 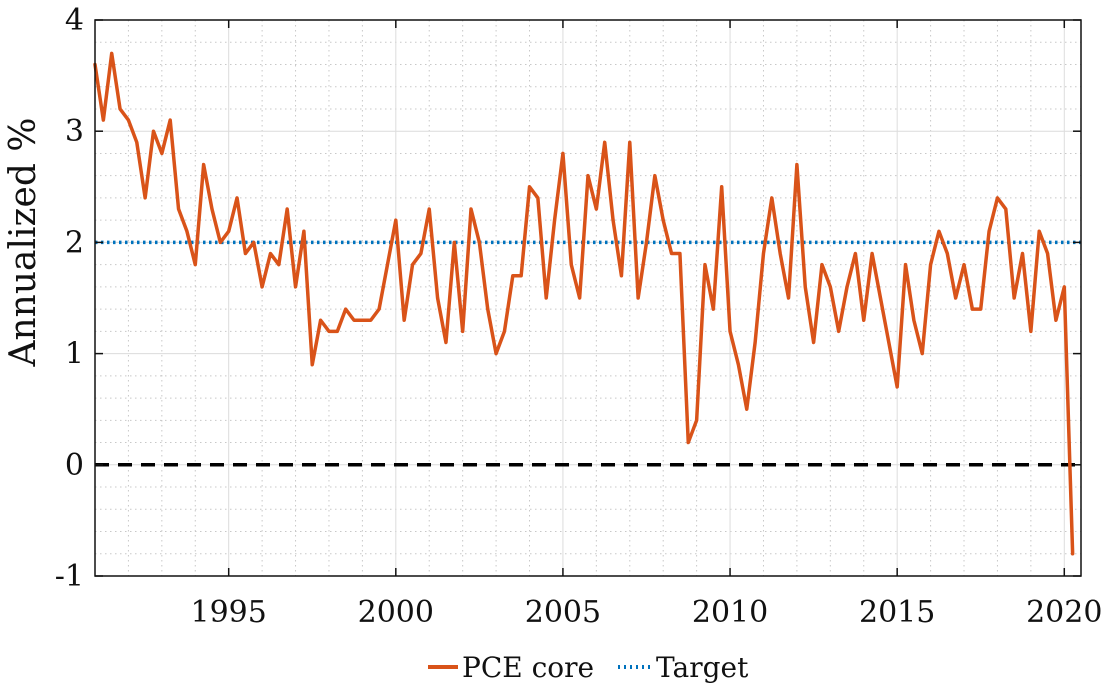 I want to click on x-tick-label: 2010, so click(x=730, y=612).